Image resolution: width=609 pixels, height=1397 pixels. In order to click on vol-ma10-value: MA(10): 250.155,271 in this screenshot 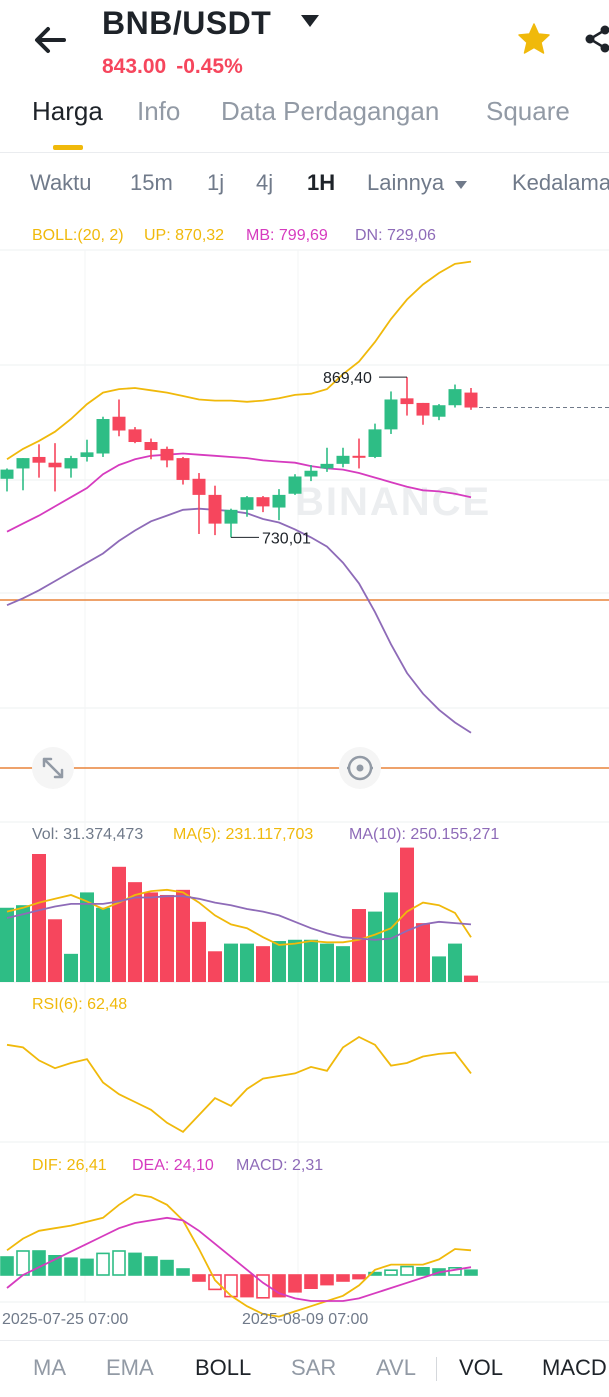, I will do `click(424, 834)`.